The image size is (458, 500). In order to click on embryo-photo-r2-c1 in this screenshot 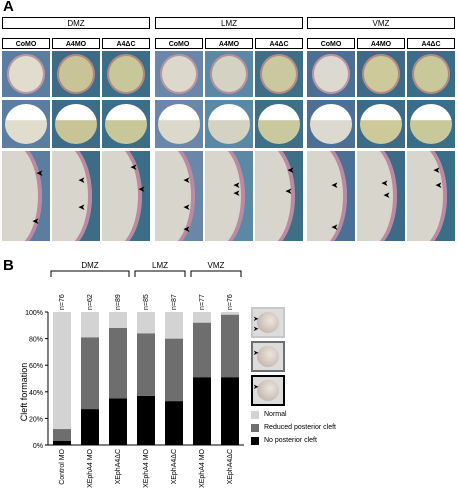, I will do `click(26, 124)`.